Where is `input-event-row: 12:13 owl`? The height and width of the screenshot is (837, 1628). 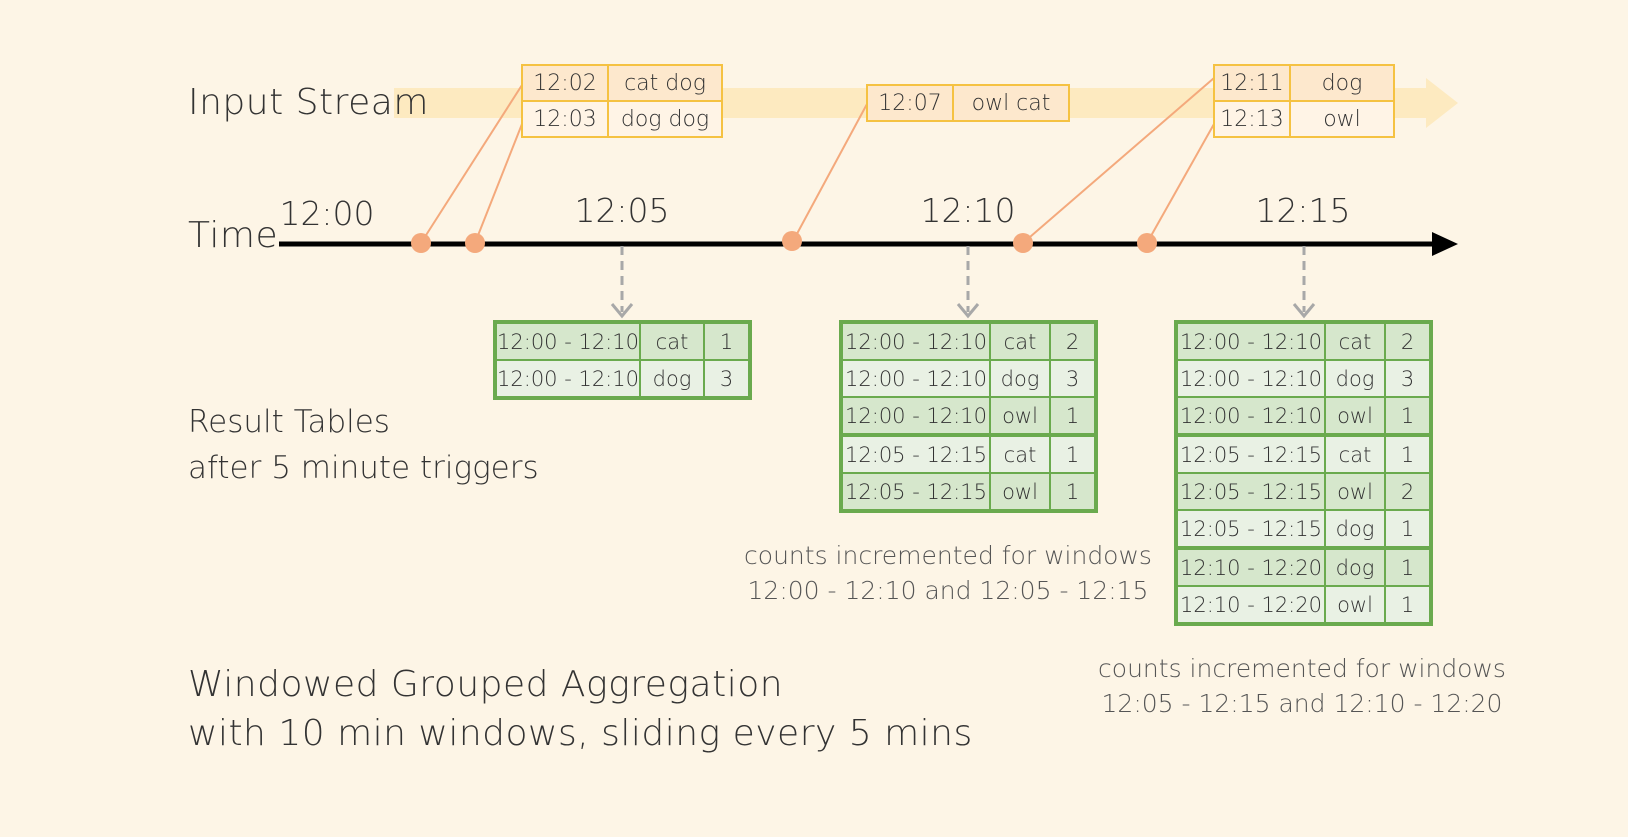
input-event-row: 12:13 owl is located at coordinates (1304, 119).